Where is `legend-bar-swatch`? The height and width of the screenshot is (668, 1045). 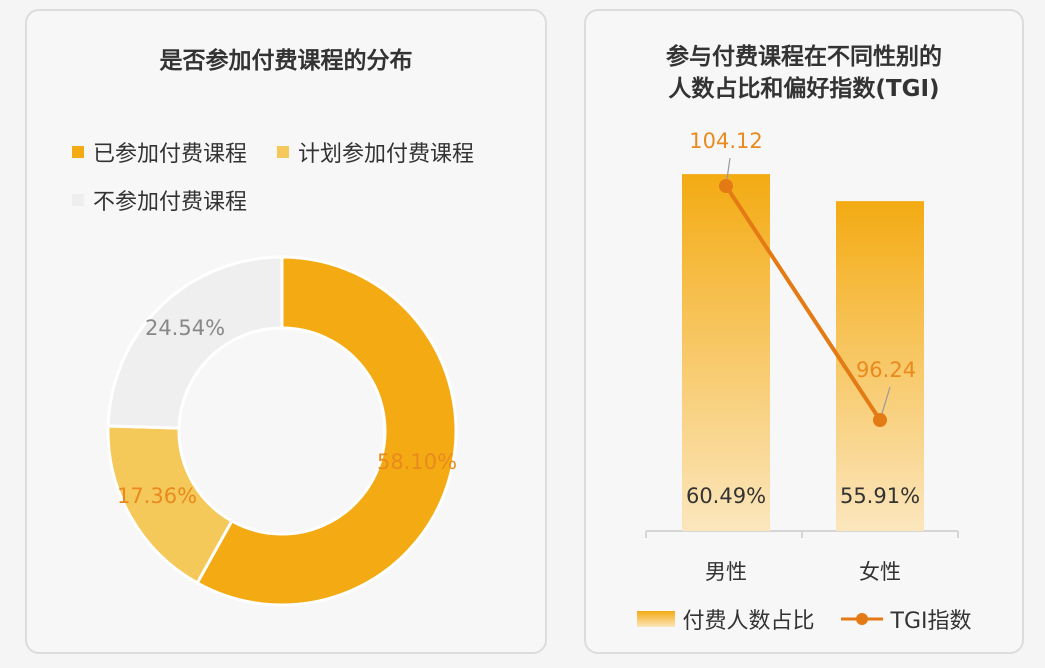
legend-bar-swatch is located at coordinates (655, 619).